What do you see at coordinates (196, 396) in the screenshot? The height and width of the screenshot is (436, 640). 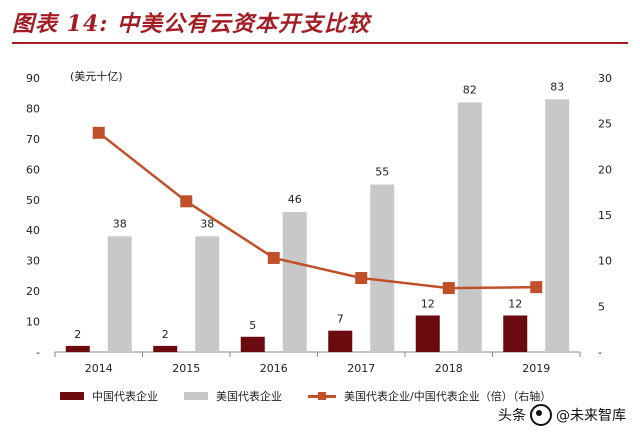 I see `legend-swatch-us` at bounding box center [196, 396].